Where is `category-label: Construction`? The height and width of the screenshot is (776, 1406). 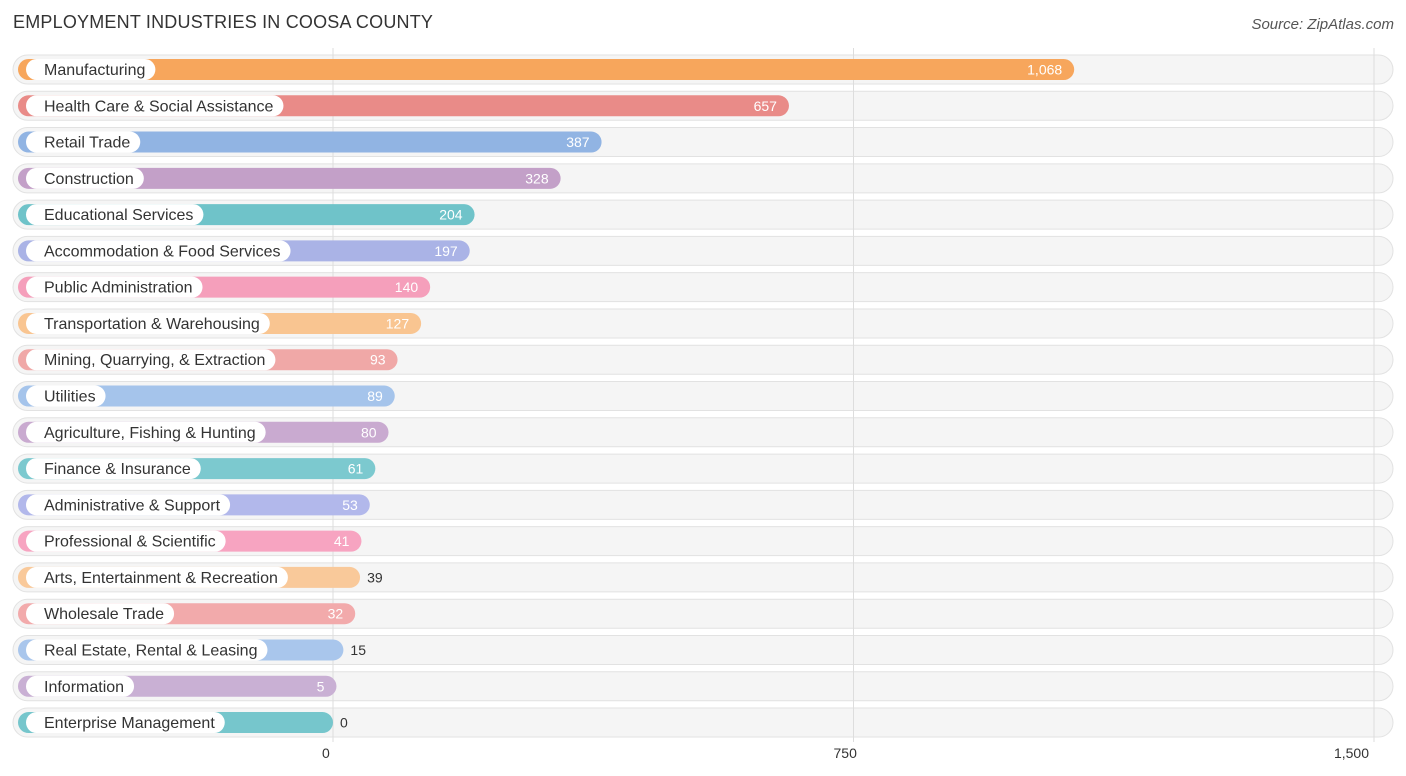 category-label: Construction is located at coordinates (89, 179).